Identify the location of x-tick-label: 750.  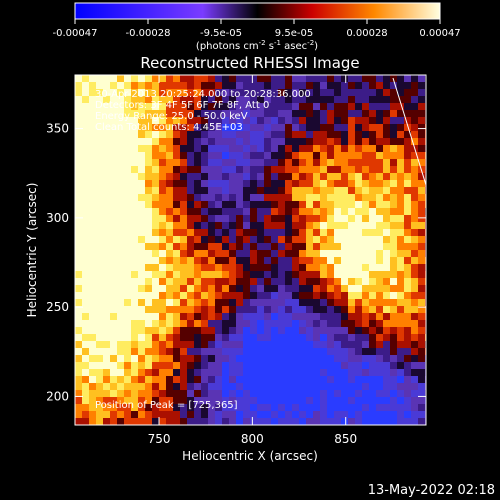
(159, 439).